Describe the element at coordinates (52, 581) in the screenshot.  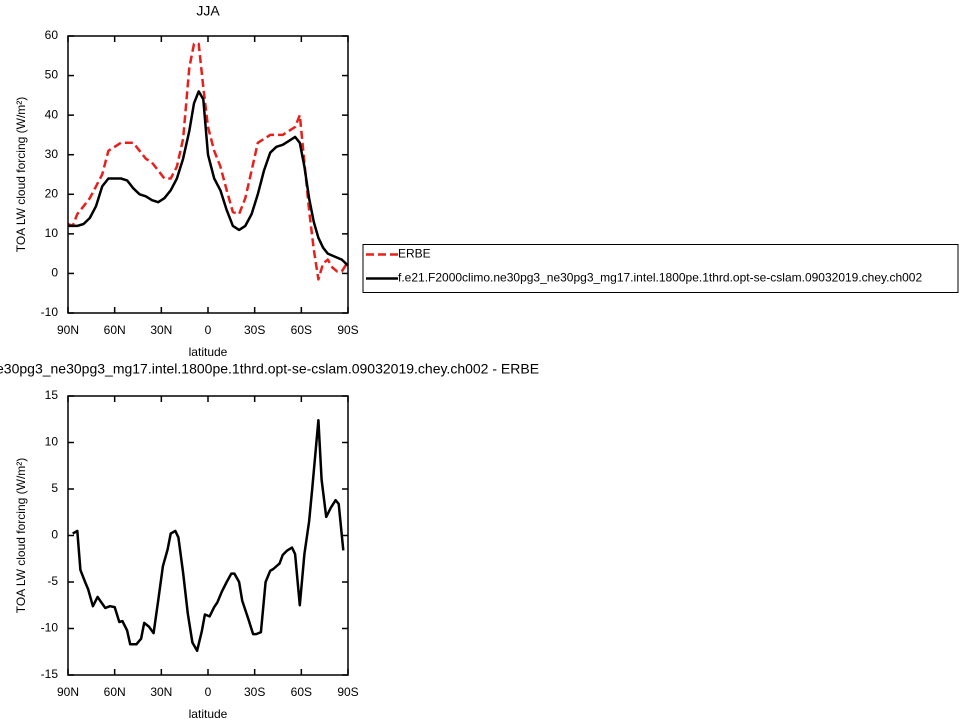
I see `y-tick-label: -5` at that location.